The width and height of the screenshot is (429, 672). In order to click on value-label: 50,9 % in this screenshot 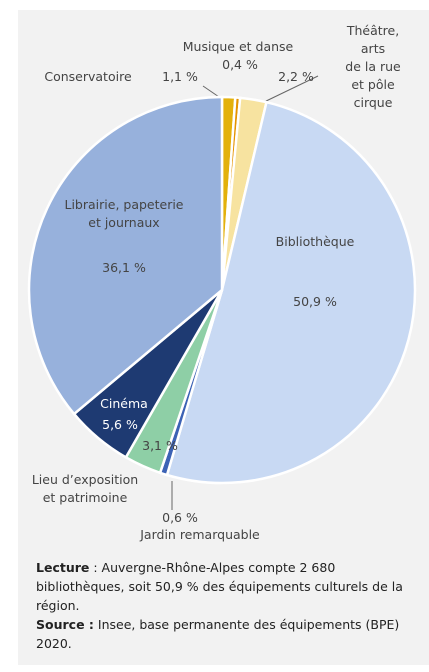, I will do `click(315, 301)`.